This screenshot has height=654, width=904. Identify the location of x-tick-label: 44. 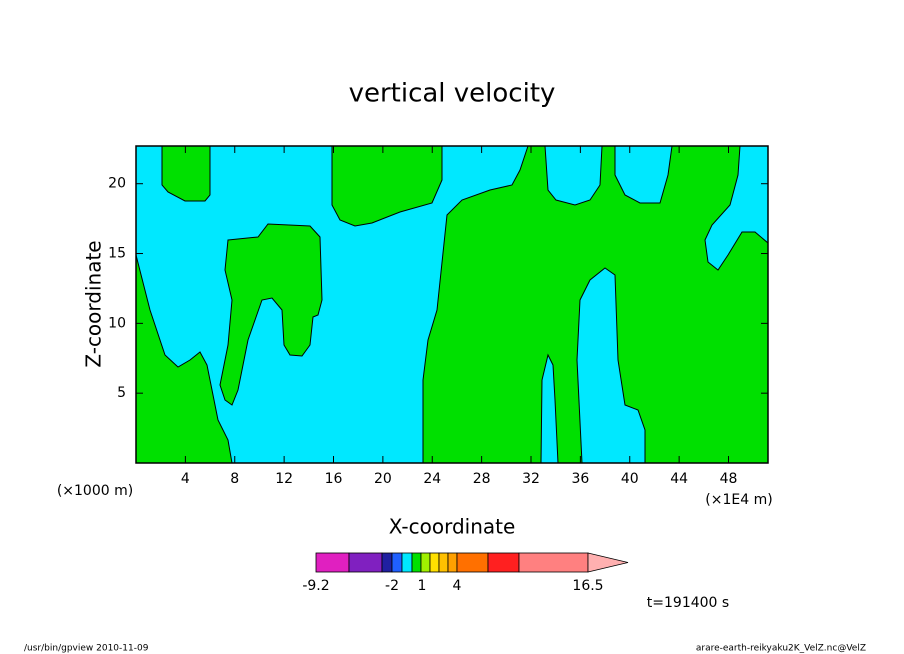
(679, 479).